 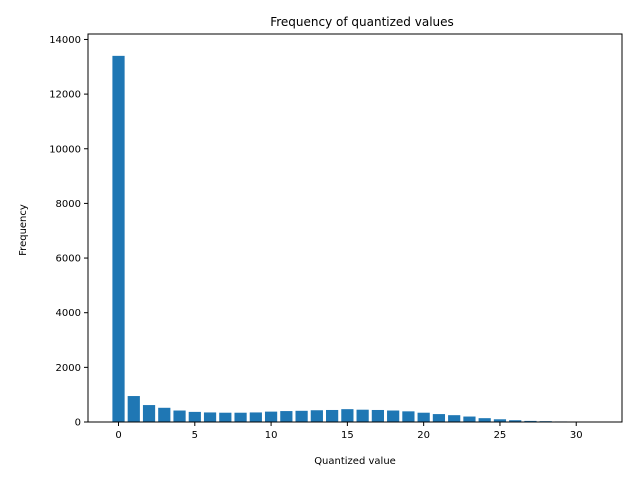 What do you see at coordinates (68, 204) in the screenshot?
I see `y-tick-label: 8000` at bounding box center [68, 204].